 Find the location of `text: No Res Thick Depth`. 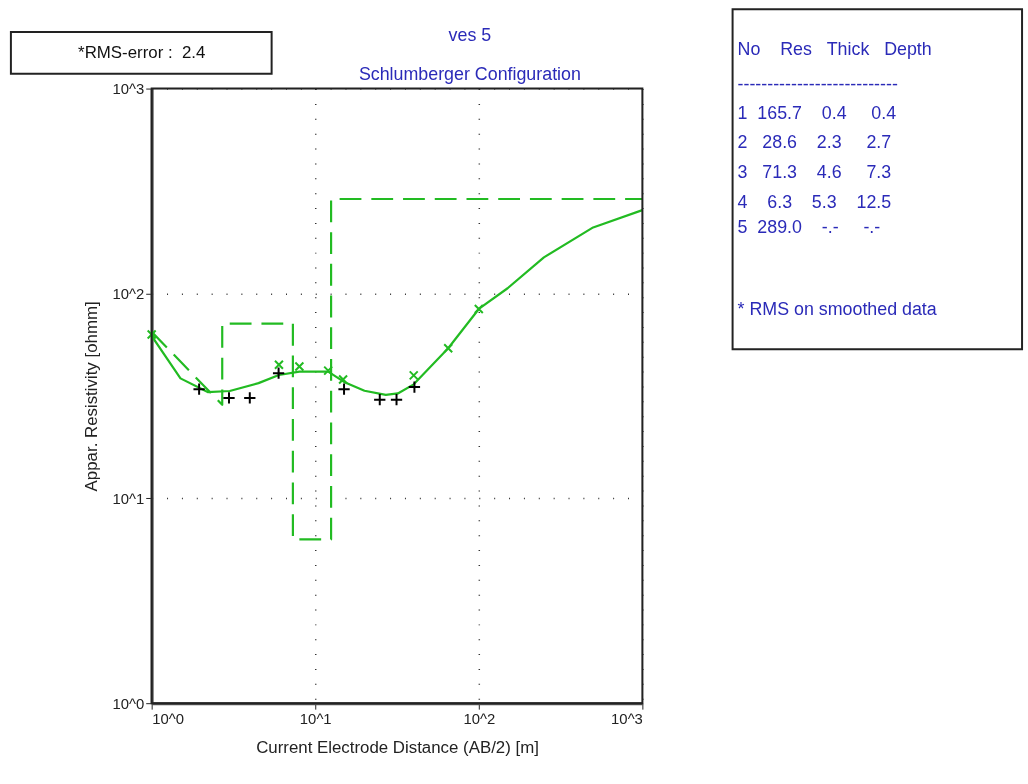

text: No Res Thick Depth is located at coordinates (834, 48).